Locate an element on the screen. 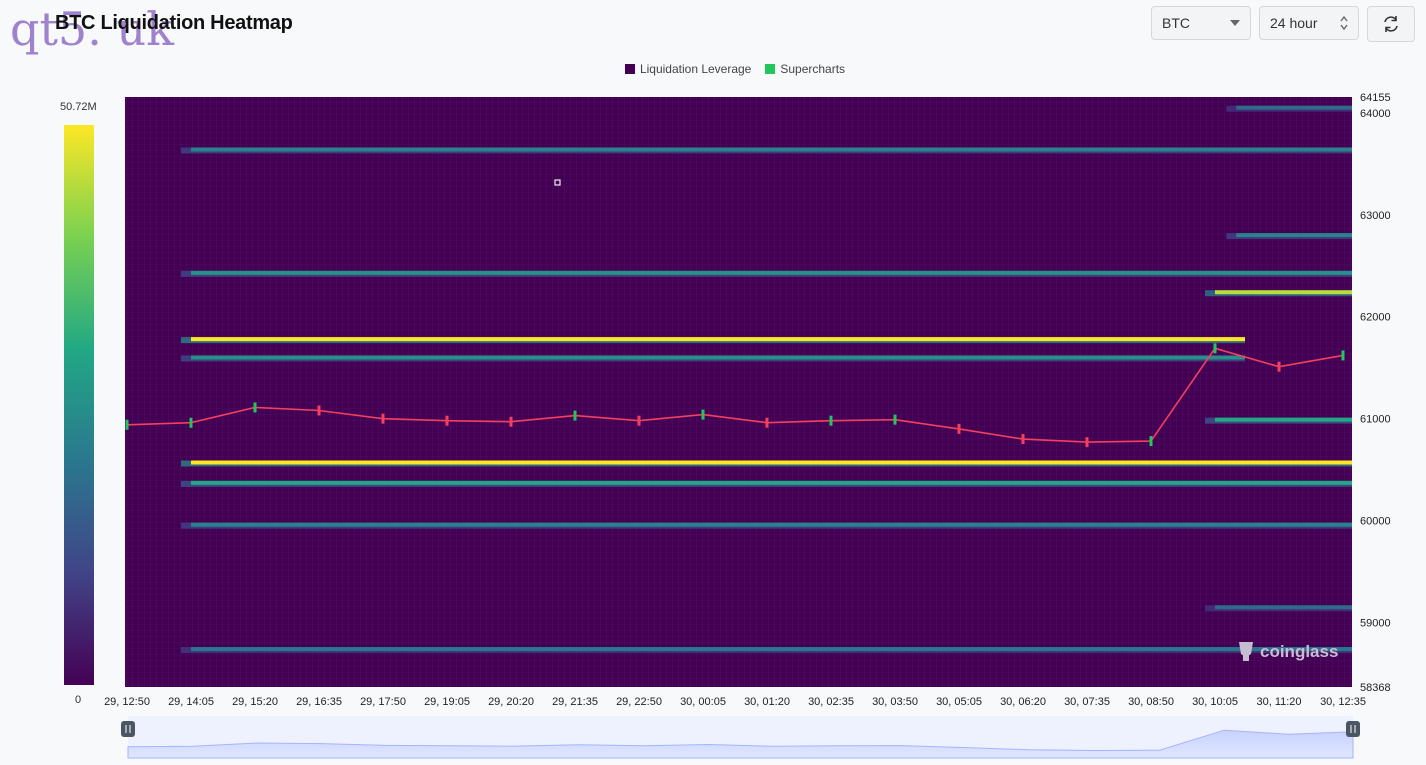 The width and height of the screenshot is (1426, 765). coinglass-logo: coinglass is located at coordinates (1287, 652).